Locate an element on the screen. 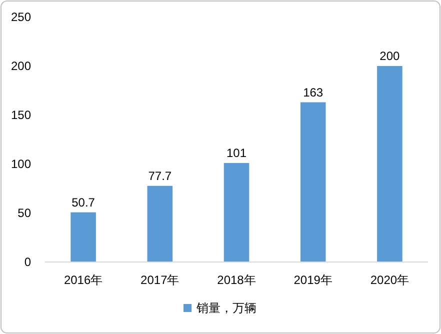 The height and width of the screenshot is (334, 441). data-label: 77.7 is located at coordinates (160, 175).